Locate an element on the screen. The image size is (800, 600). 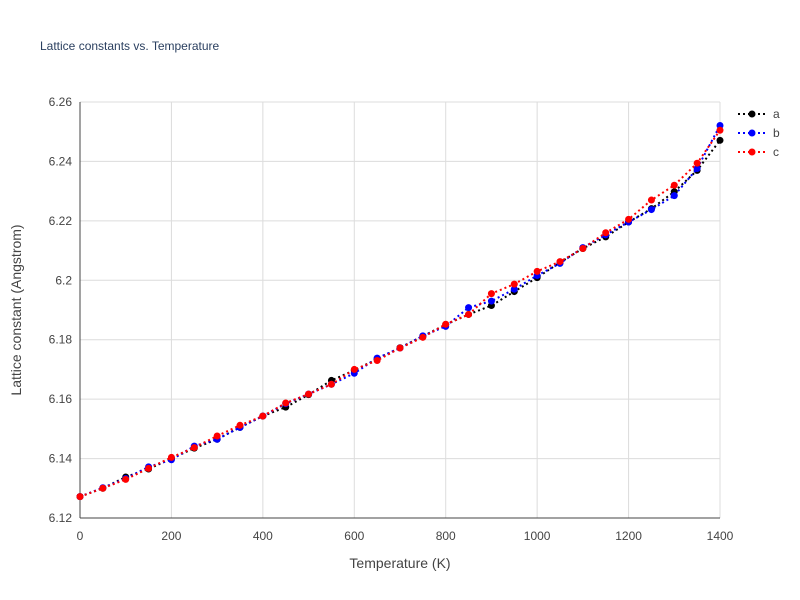
legend-marker-a is located at coordinates (752, 114).